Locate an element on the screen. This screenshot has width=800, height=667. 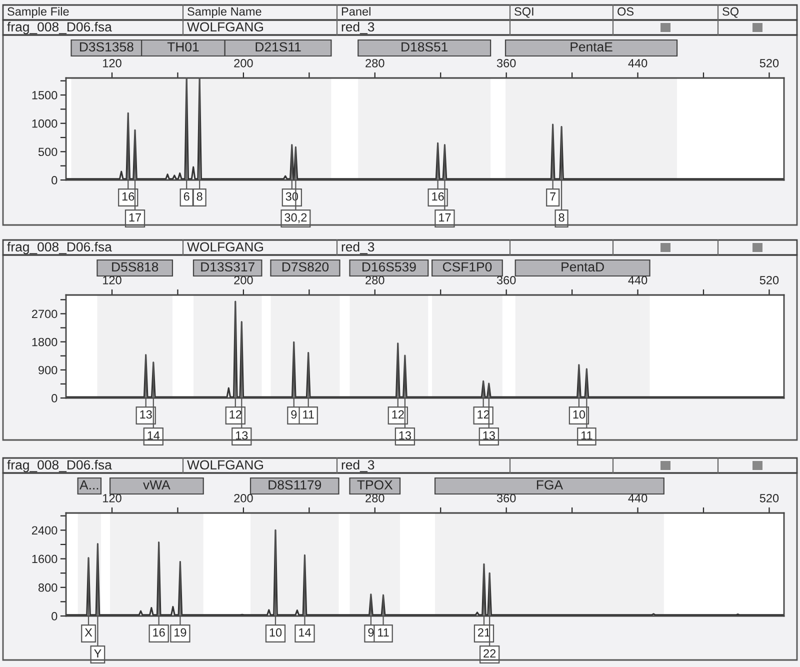
band-label: TPOX is located at coordinates (375, 485).